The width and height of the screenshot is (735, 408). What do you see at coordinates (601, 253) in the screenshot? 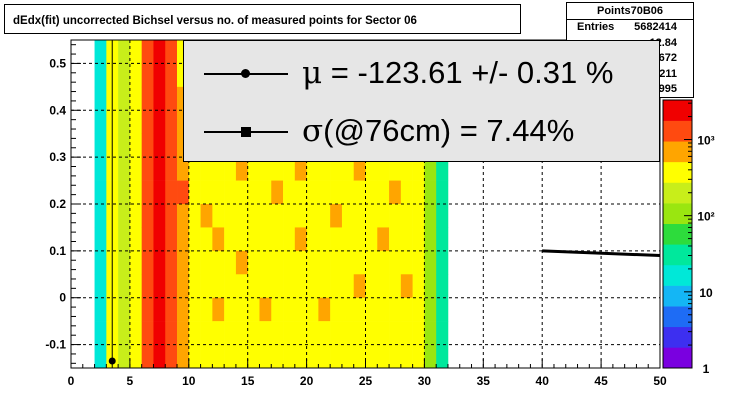
I see `fit-line` at bounding box center [601, 253].